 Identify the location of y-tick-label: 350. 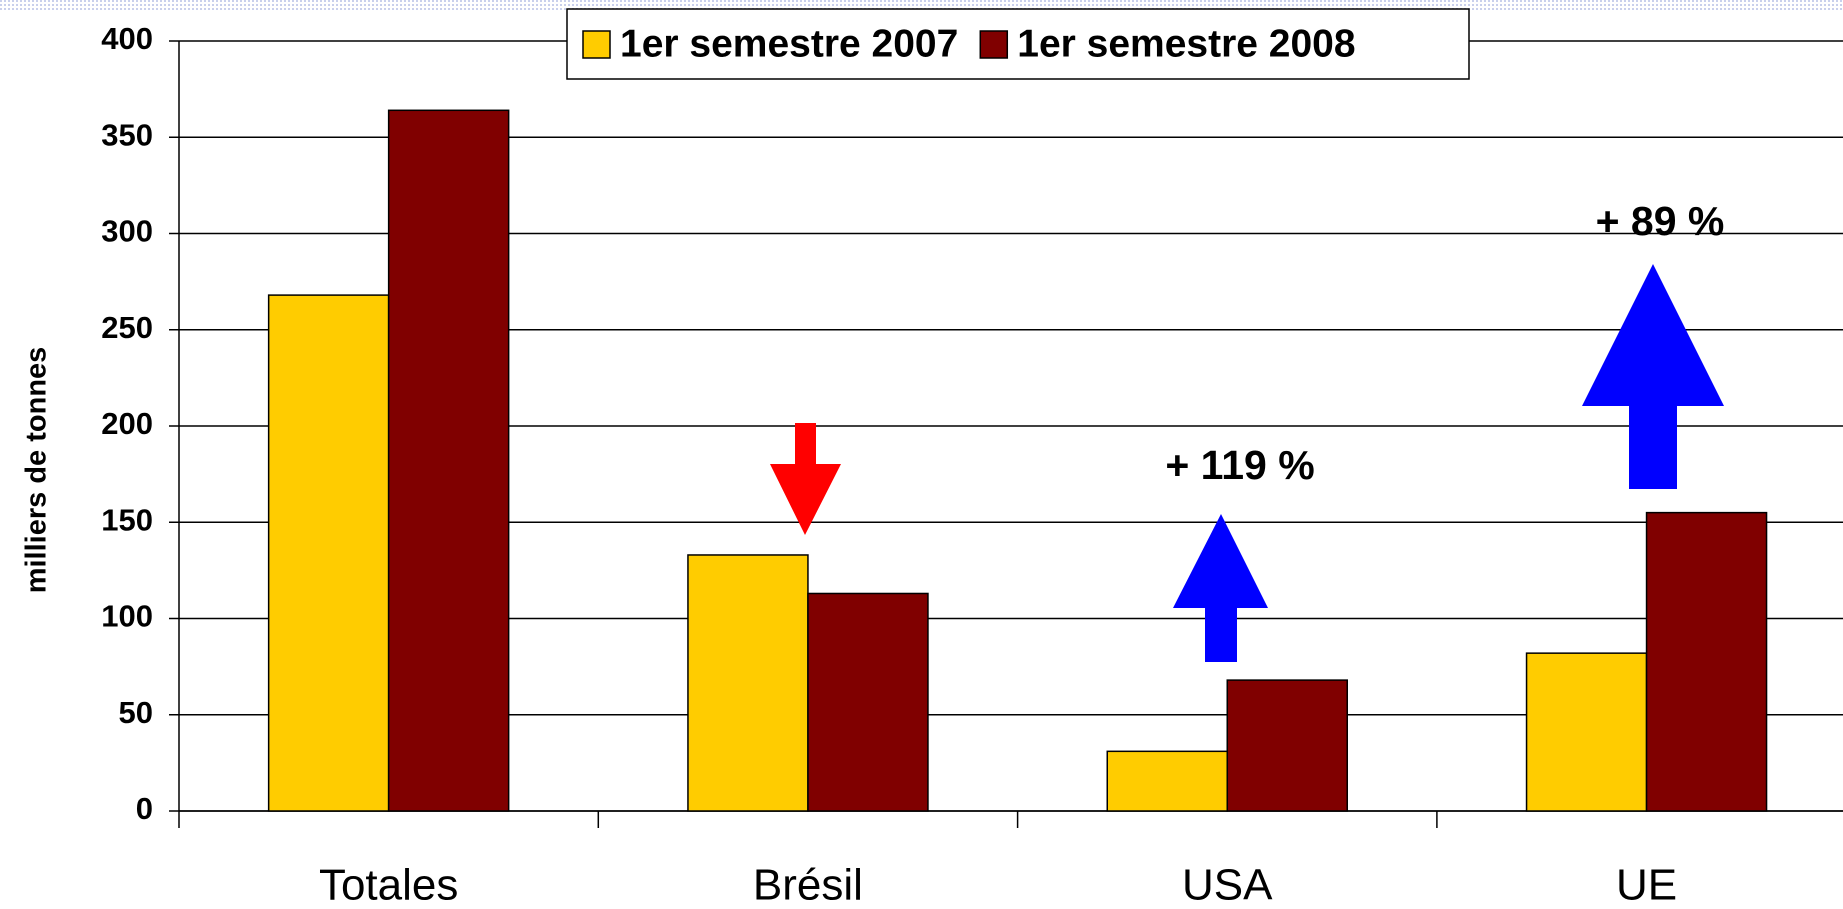
(127, 134).